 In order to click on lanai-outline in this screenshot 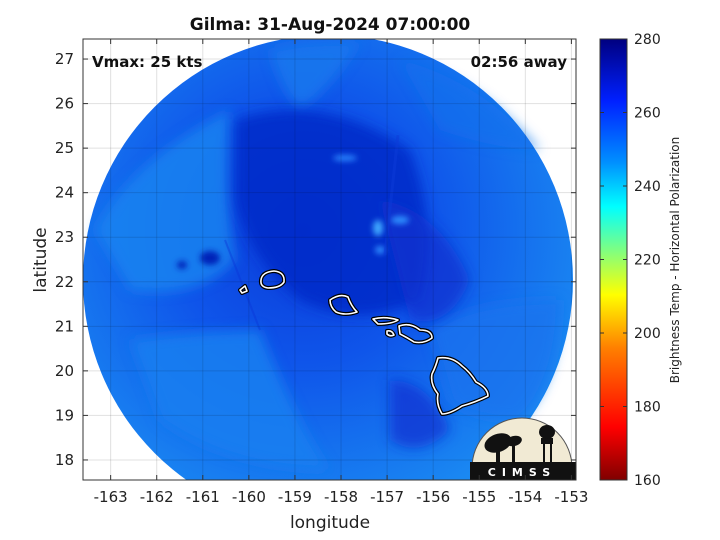, I will do `click(390, 333)`.